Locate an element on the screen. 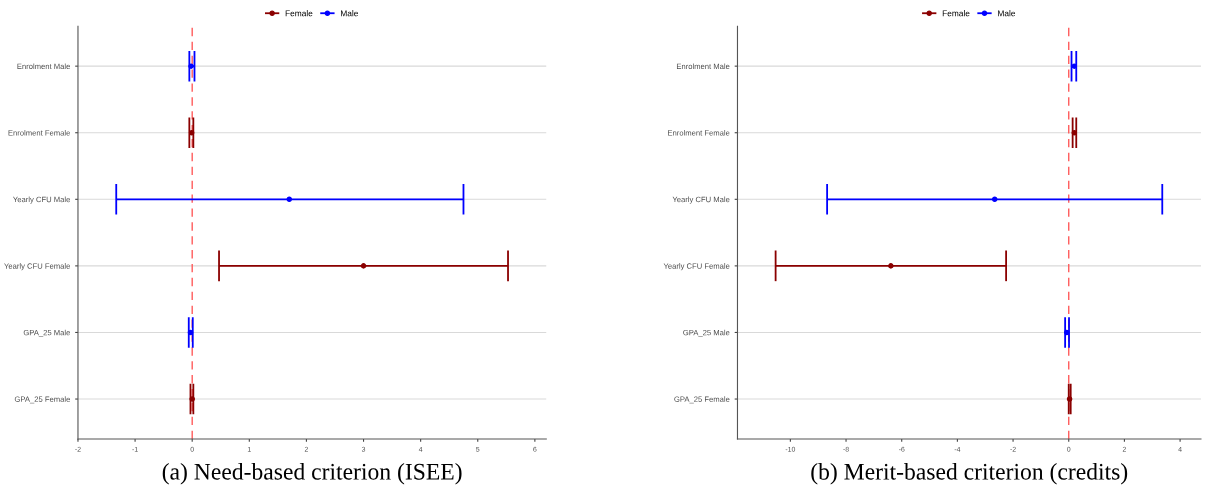  text: (a) Need-based criterion (ISEE) is located at coordinates (312, 474).